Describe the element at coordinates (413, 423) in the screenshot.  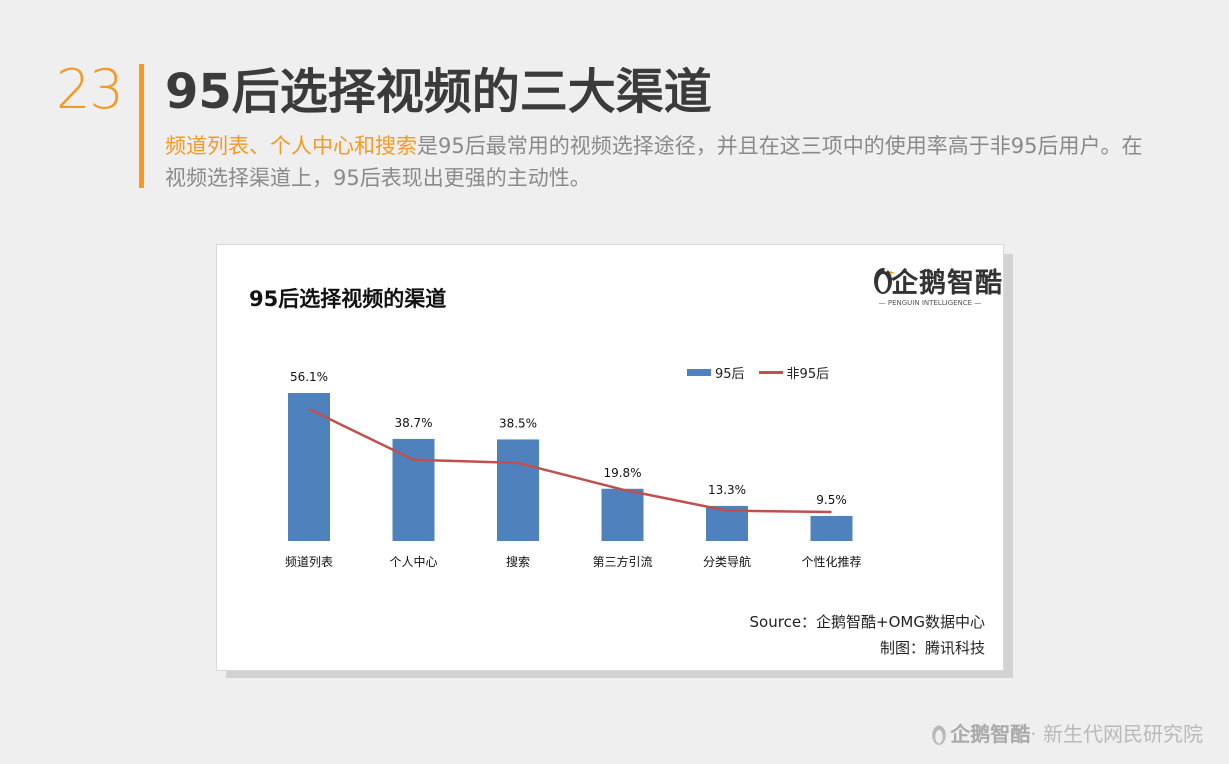
I see `data-label-2: 38.7%` at that location.